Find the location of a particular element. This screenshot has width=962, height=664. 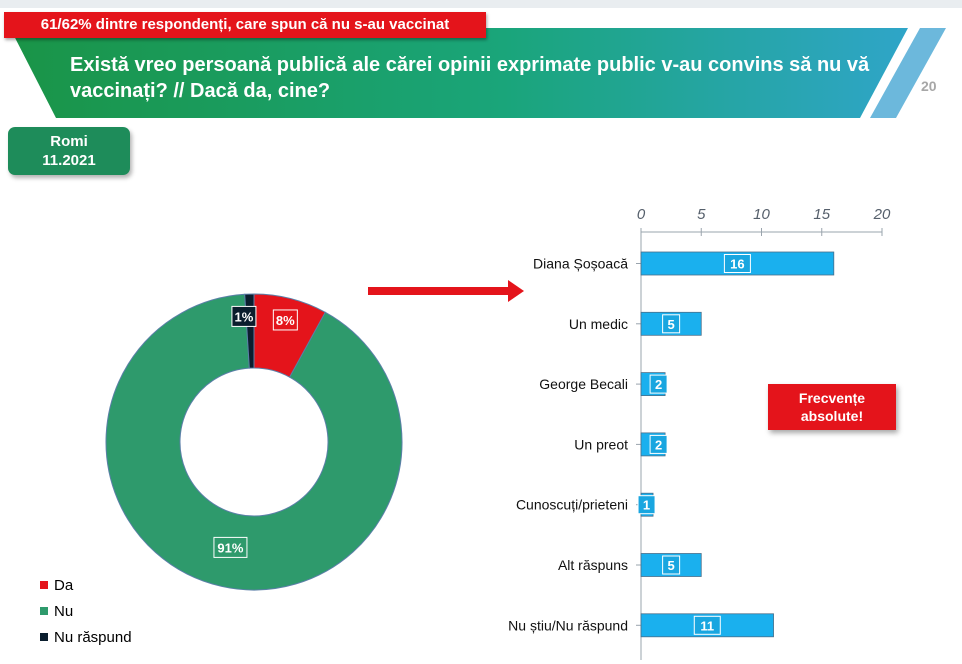

top-strip is located at coordinates (481, 4).